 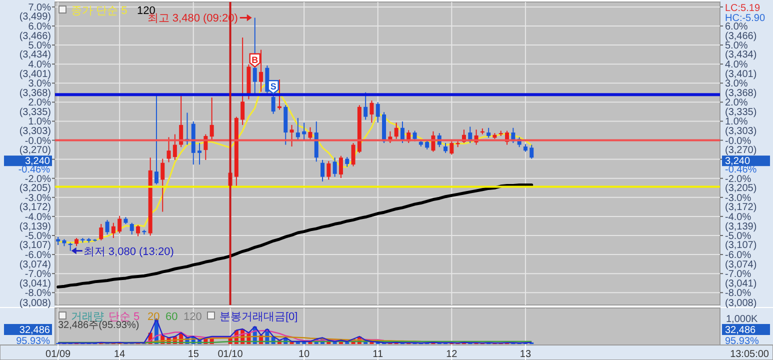 I want to click on x-tick-label: 12, so click(x=452, y=354).